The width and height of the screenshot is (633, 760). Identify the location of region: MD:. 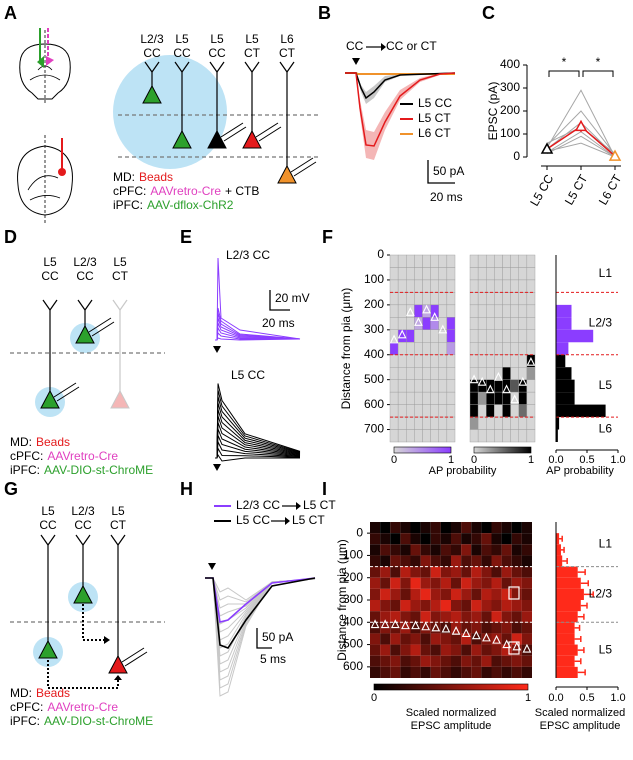
(124, 177).